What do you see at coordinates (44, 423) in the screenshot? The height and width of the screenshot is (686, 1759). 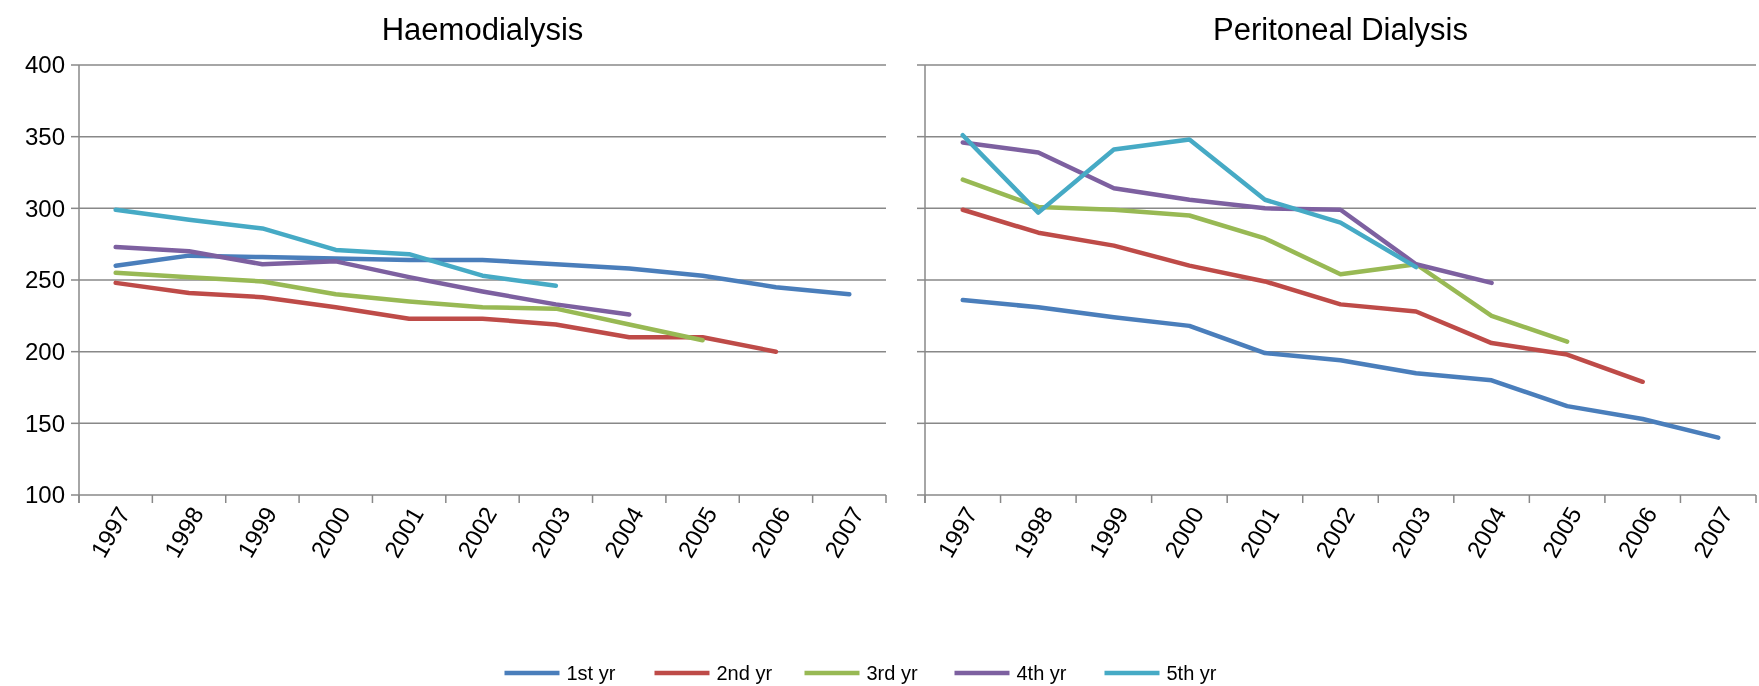 I see `y-tick-label: 150` at bounding box center [44, 423].